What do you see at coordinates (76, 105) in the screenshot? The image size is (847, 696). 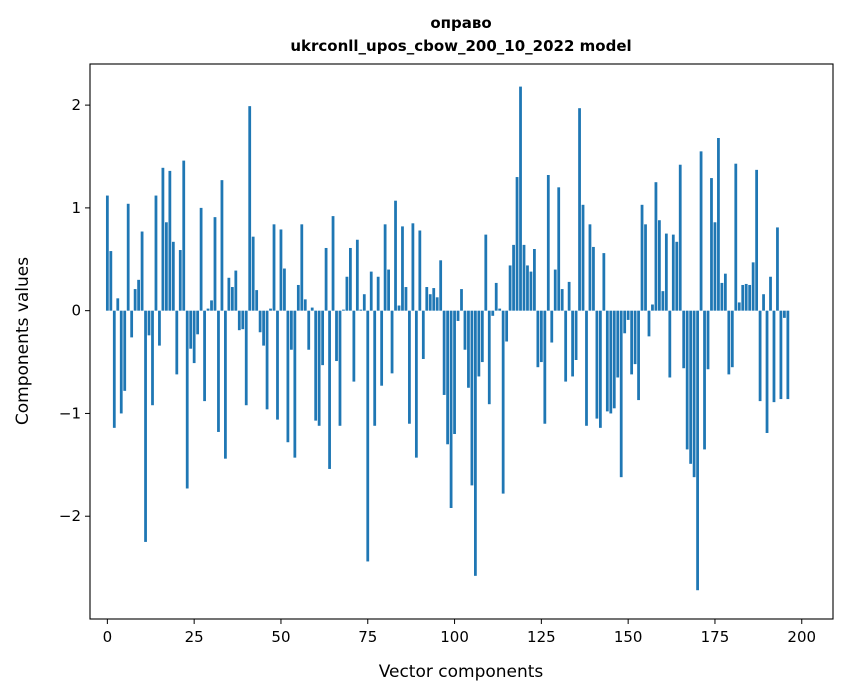 I see `y-tick-label: 2` at bounding box center [76, 105].